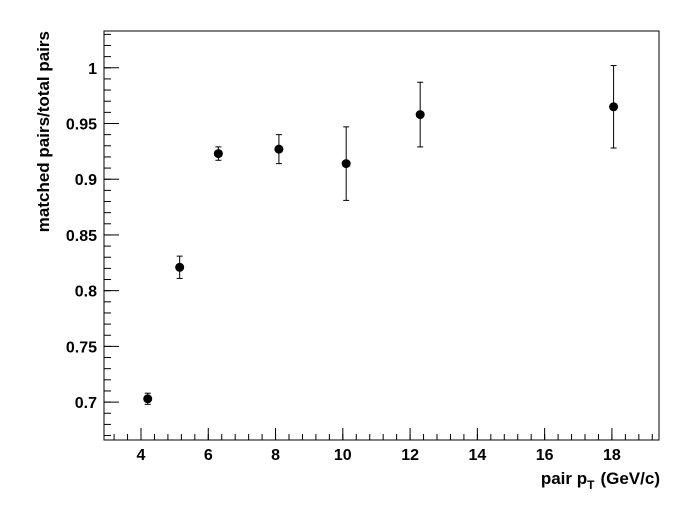  What do you see at coordinates (208, 455) in the screenshot?
I see `x-tick-label: 6` at bounding box center [208, 455].